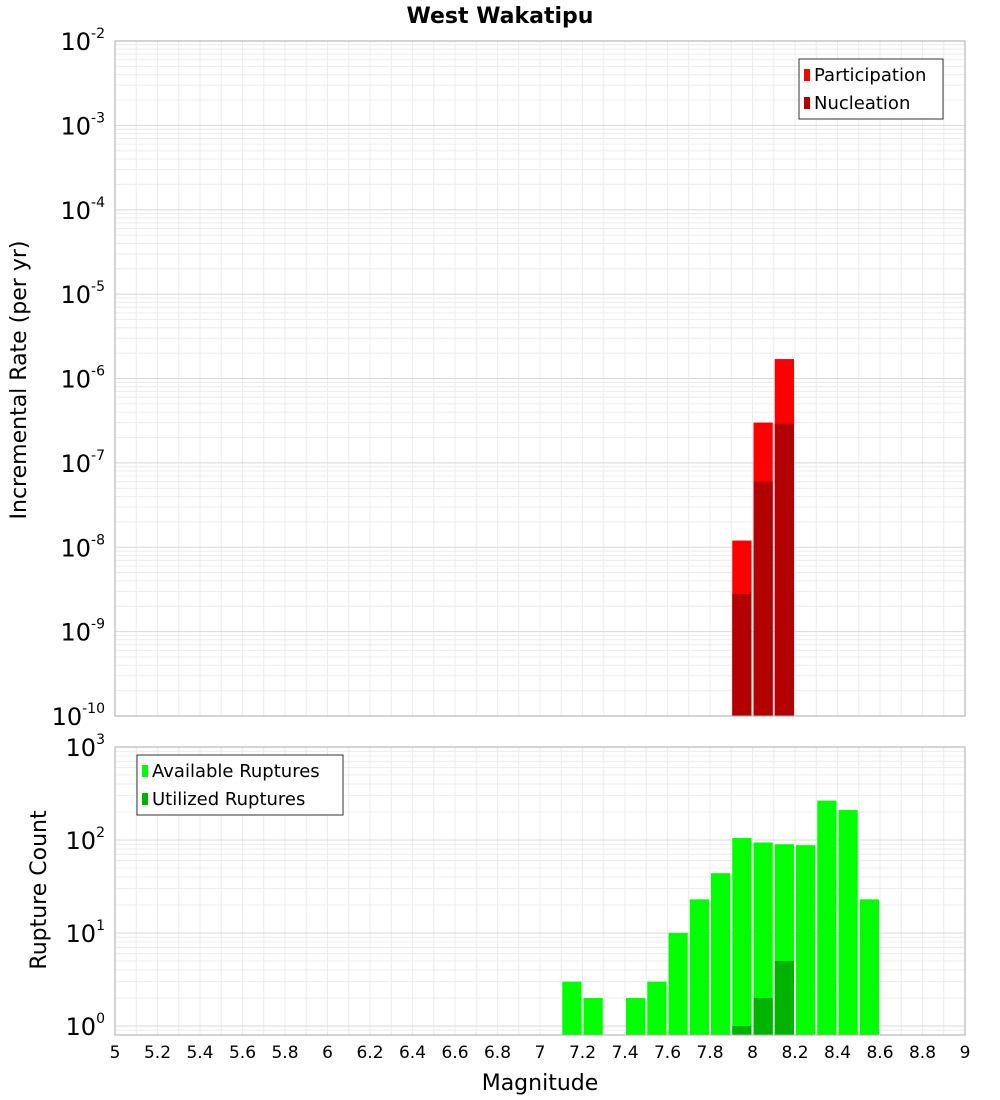 The width and height of the screenshot is (1000, 1100). Describe the element at coordinates (500, 16) in the screenshot. I see `chart-title: West Wakatipu` at that location.